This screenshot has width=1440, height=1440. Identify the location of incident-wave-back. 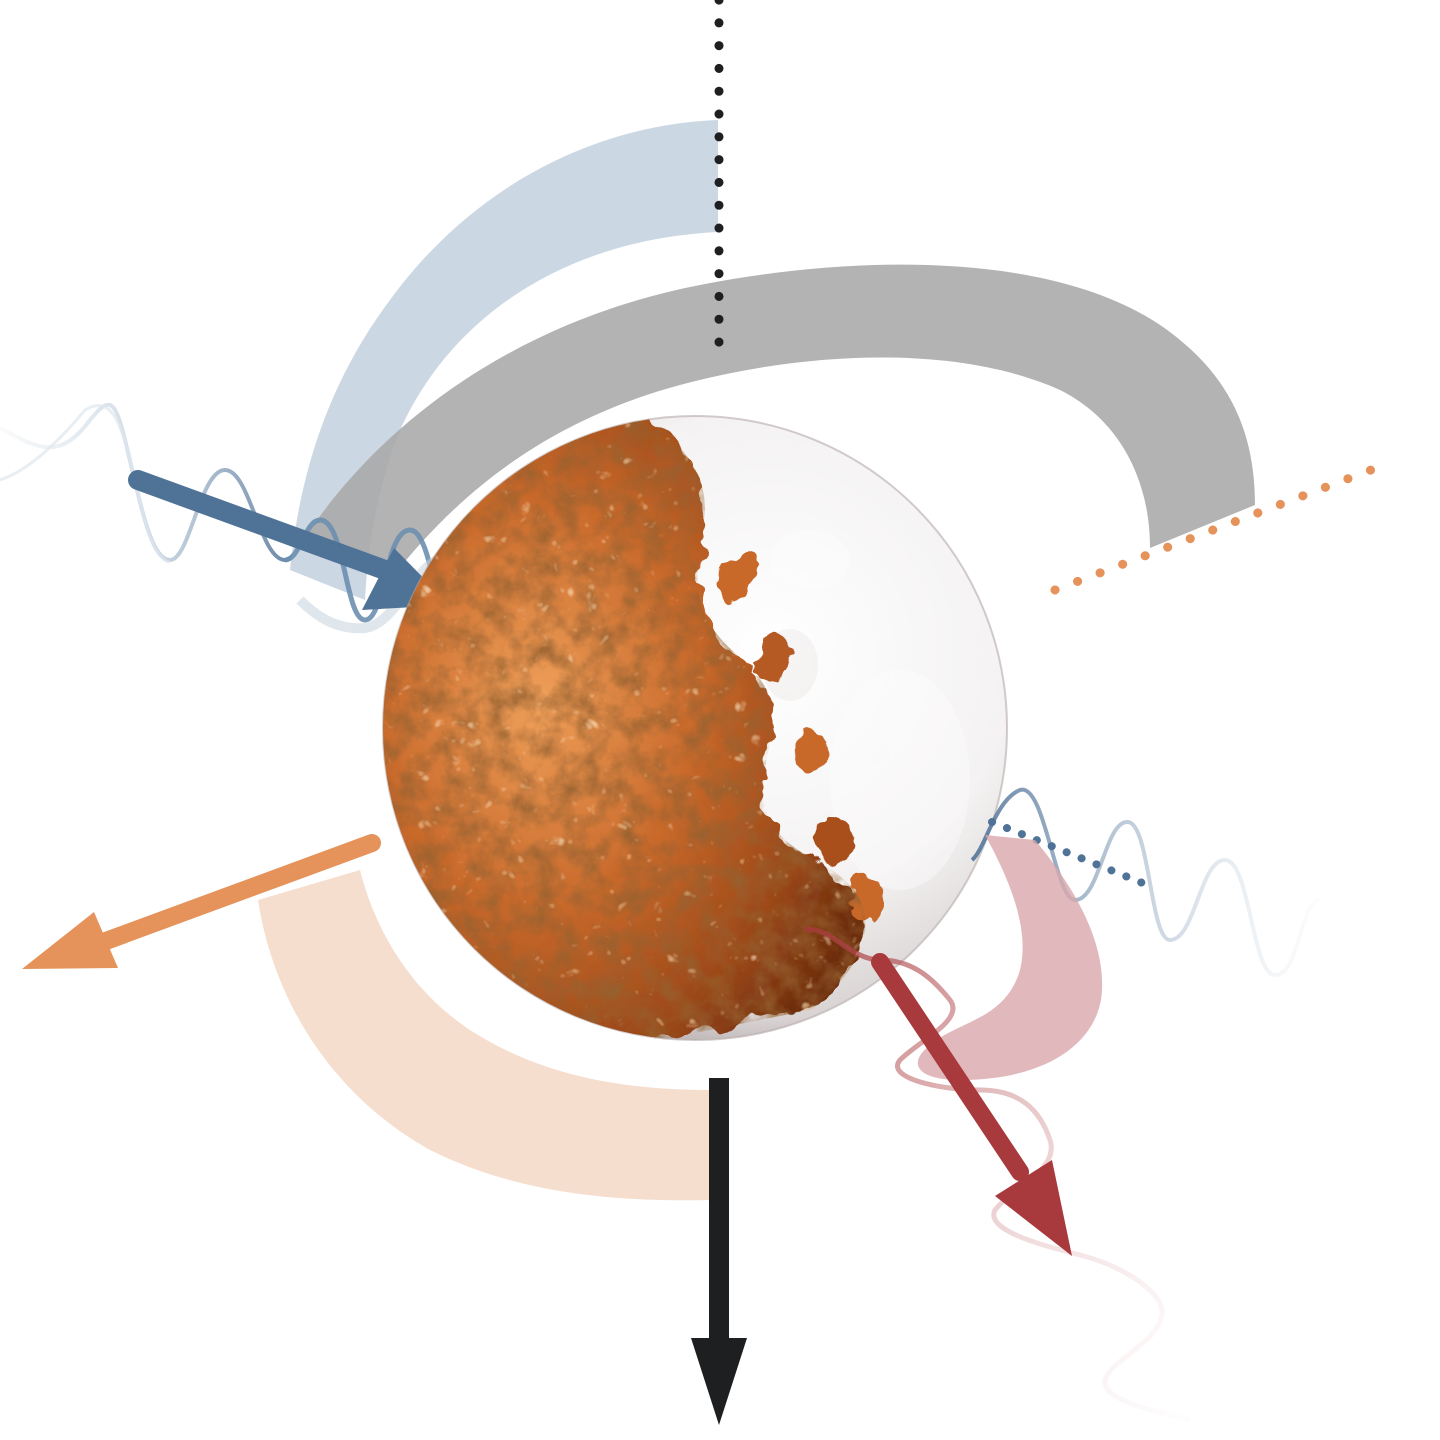
(159, 482).